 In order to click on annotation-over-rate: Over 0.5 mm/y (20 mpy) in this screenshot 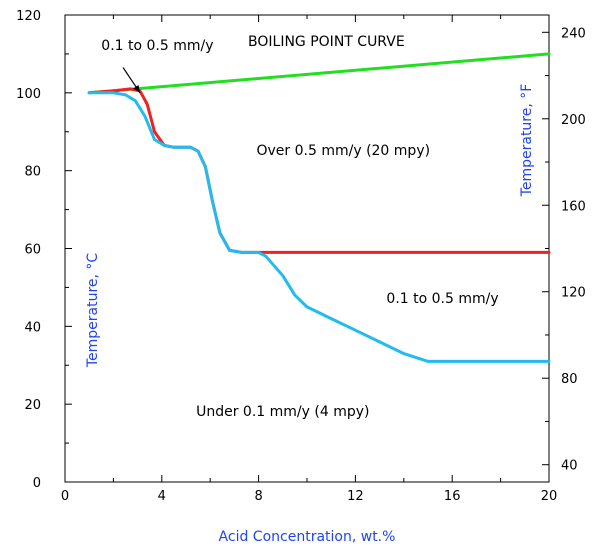, I will do `click(344, 151)`.